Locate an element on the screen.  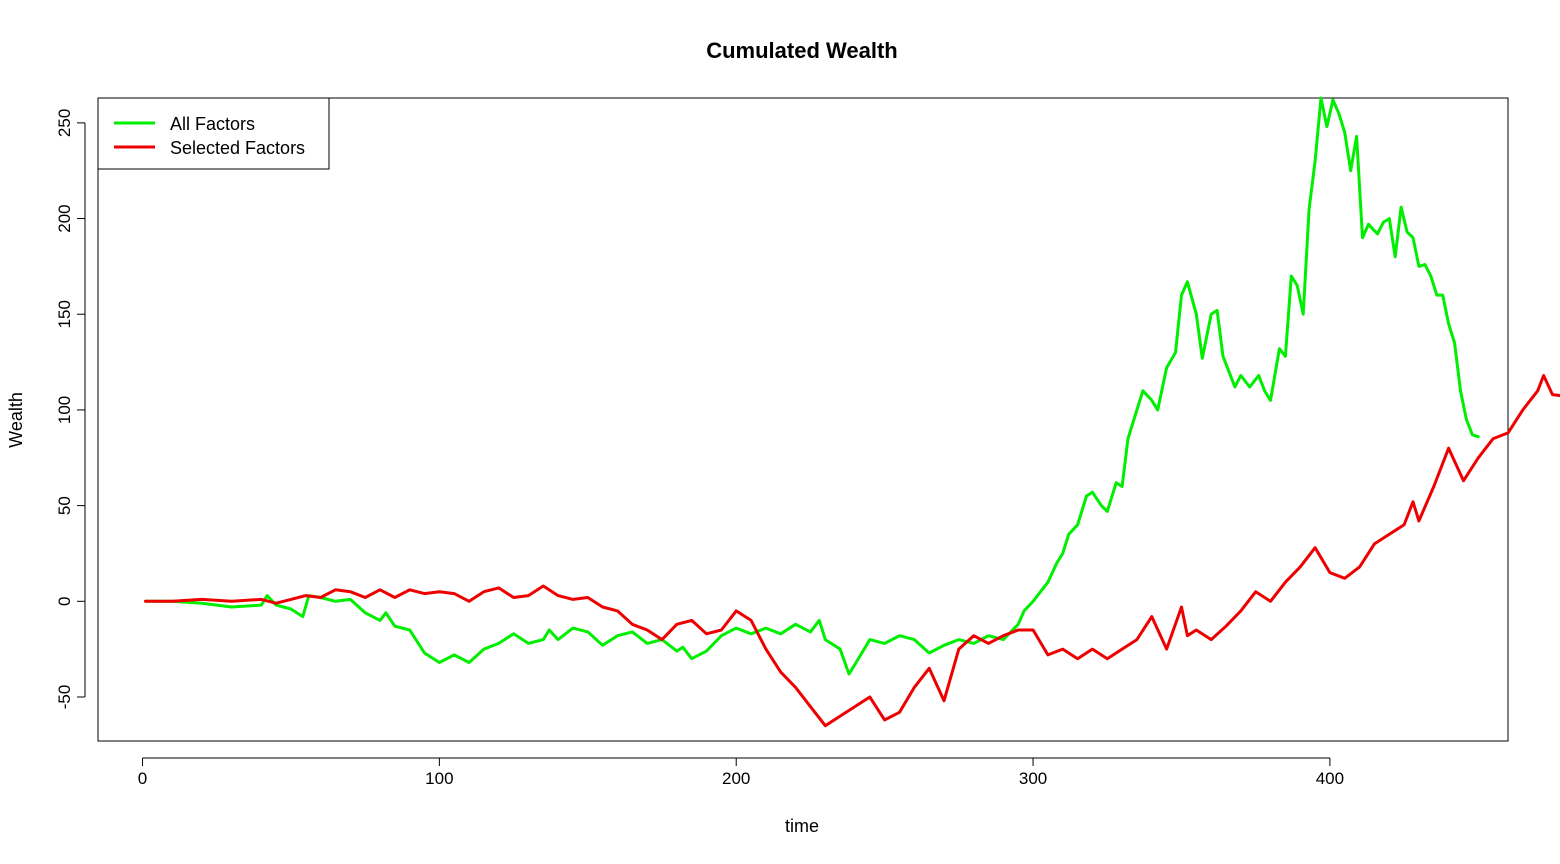
y-tick-label: 0 is located at coordinates (64, 601).